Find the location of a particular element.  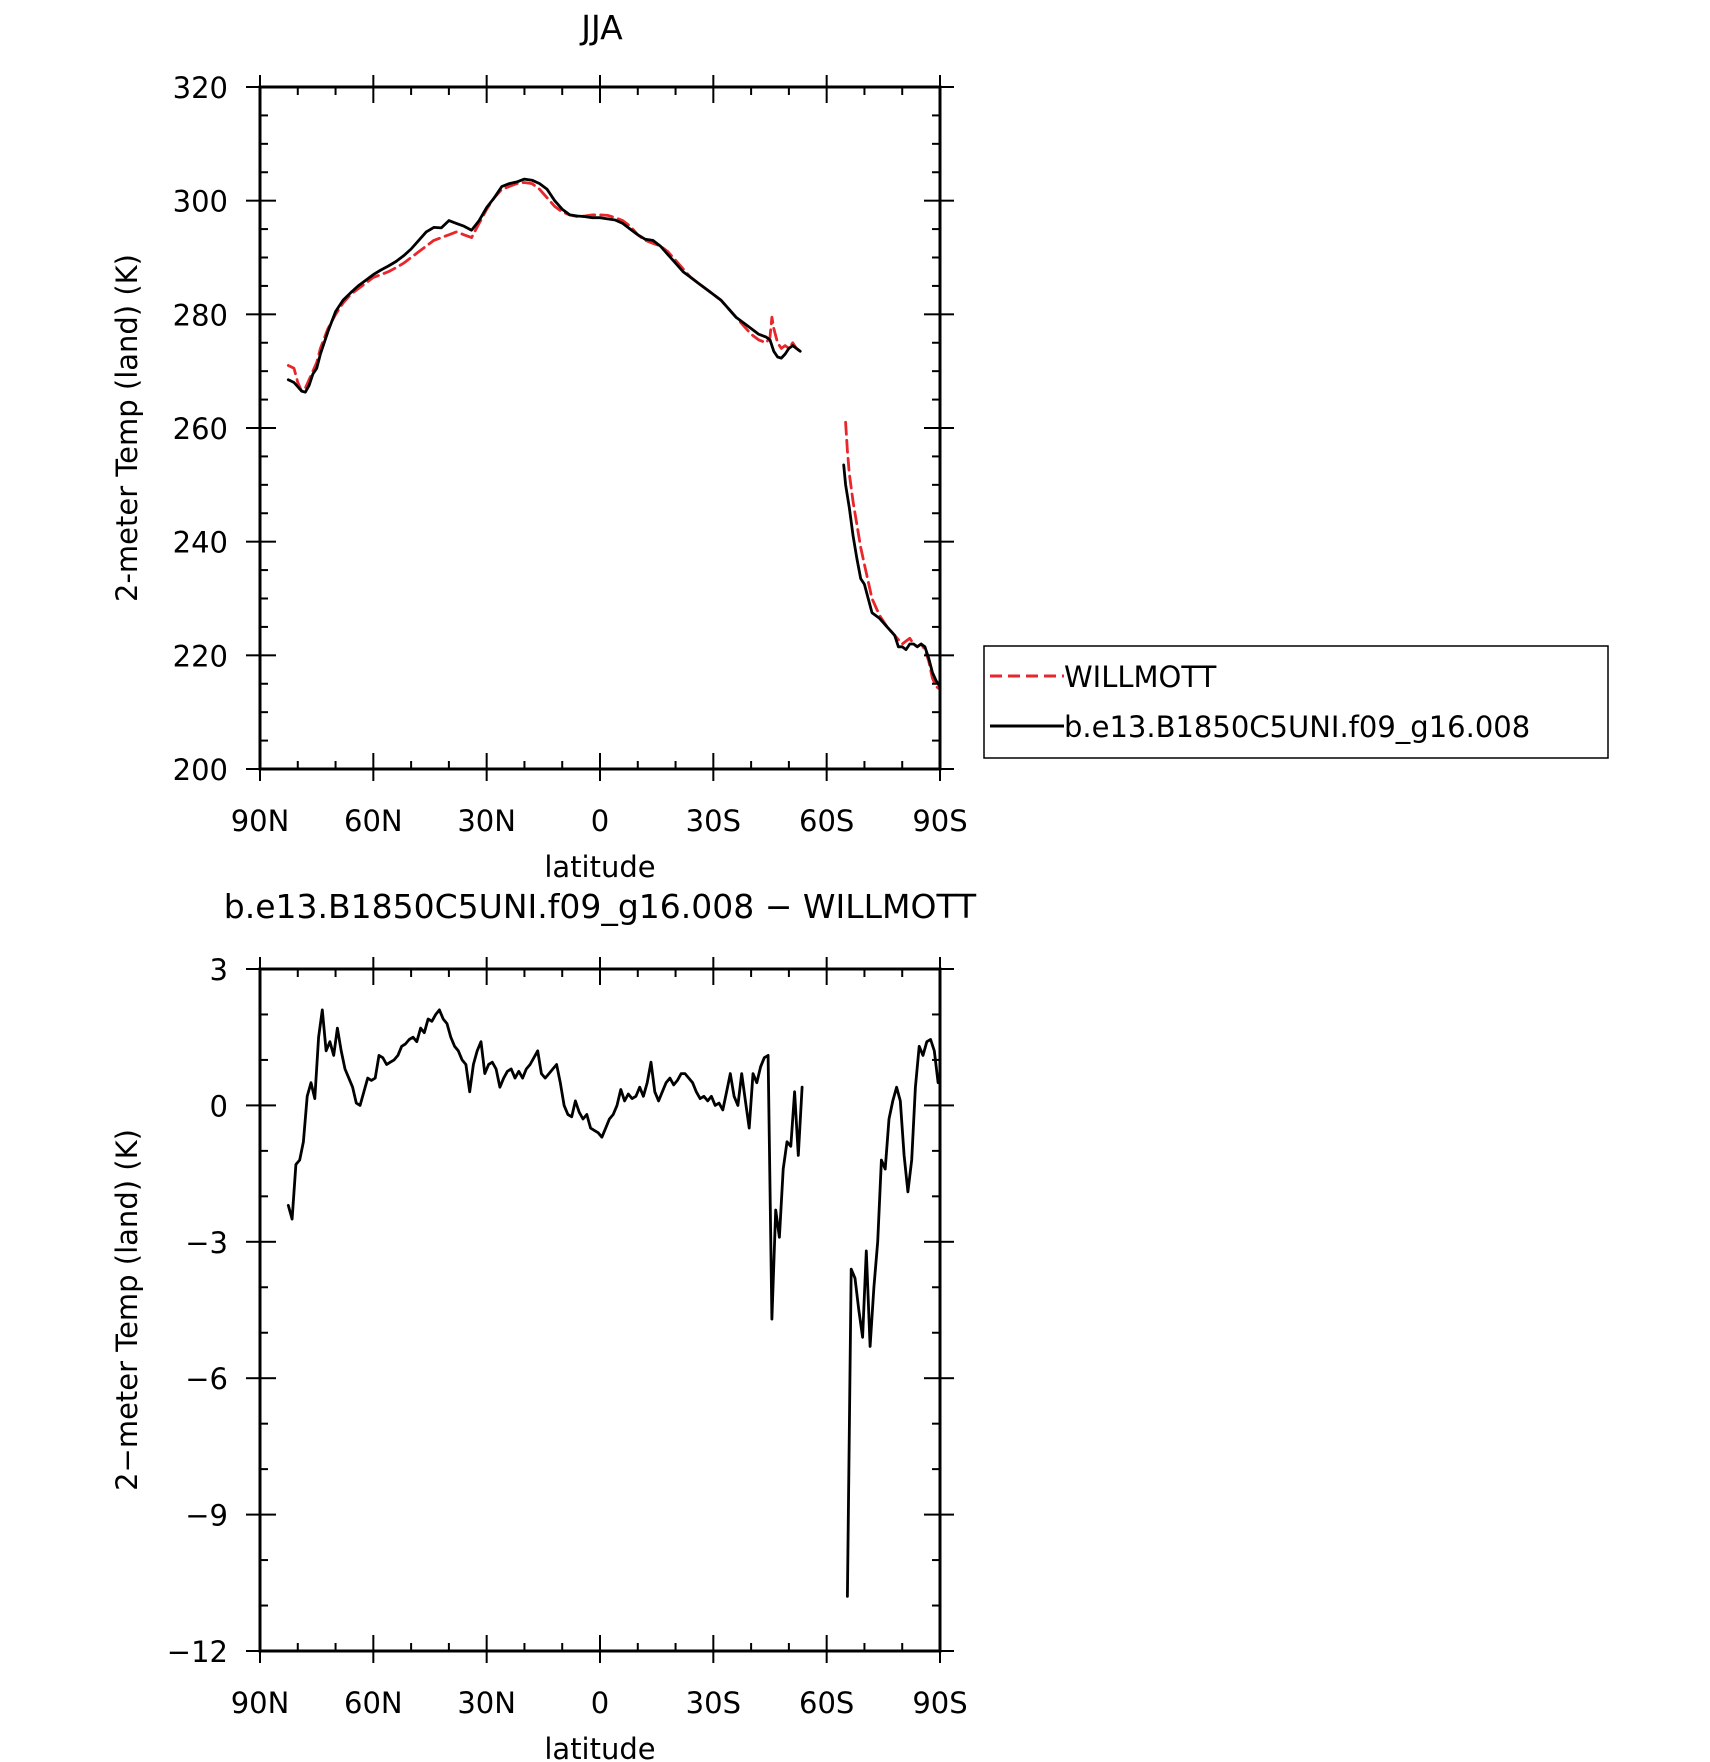

y-tick-label: −12 is located at coordinates (197, 1652).